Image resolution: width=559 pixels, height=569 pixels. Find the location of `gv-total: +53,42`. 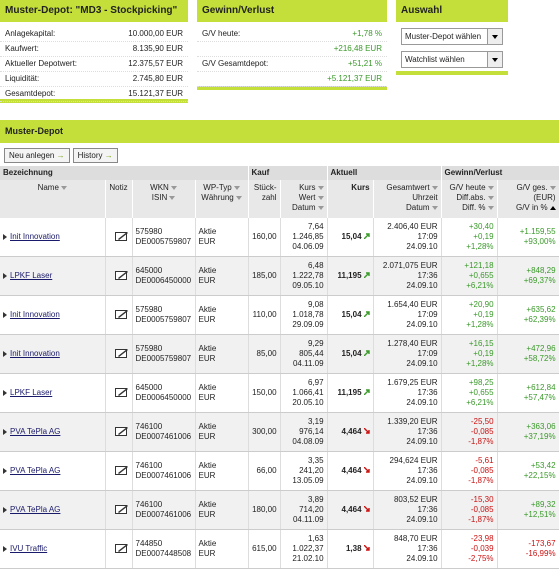

gv-total: +53,42 is located at coordinates (543, 465).